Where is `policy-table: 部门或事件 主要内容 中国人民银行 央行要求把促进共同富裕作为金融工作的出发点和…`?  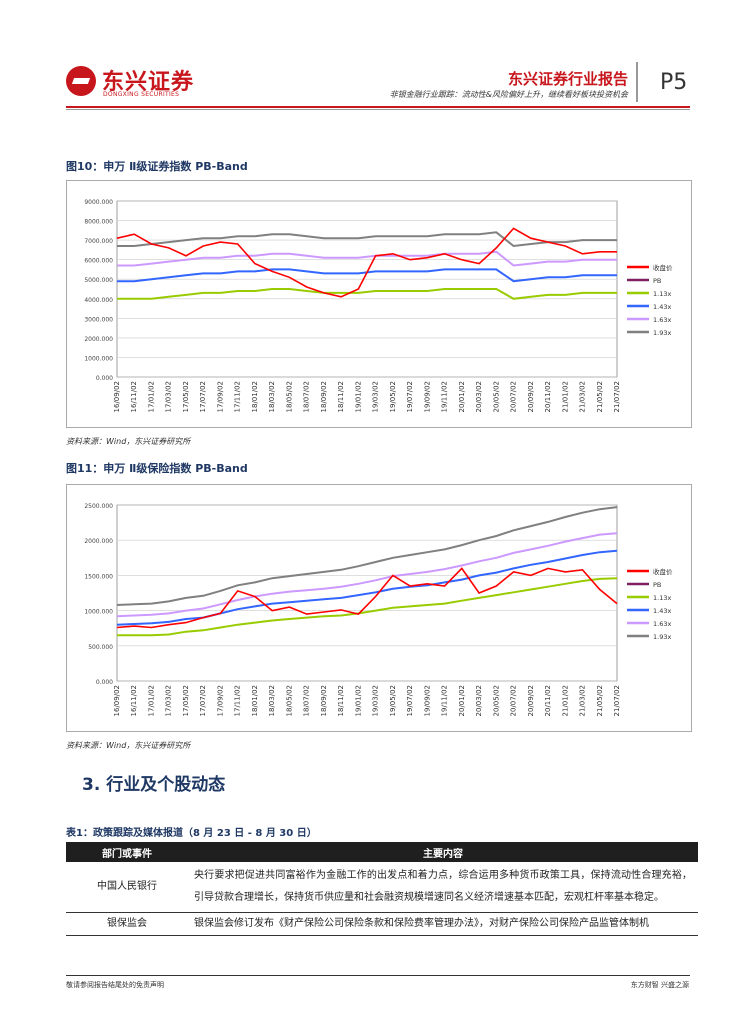 policy-table: 部门或事件 主要内容 中国人民银行 央行要求把促进共同富裕作为金融工作的出发点和… is located at coordinates (382, 889).